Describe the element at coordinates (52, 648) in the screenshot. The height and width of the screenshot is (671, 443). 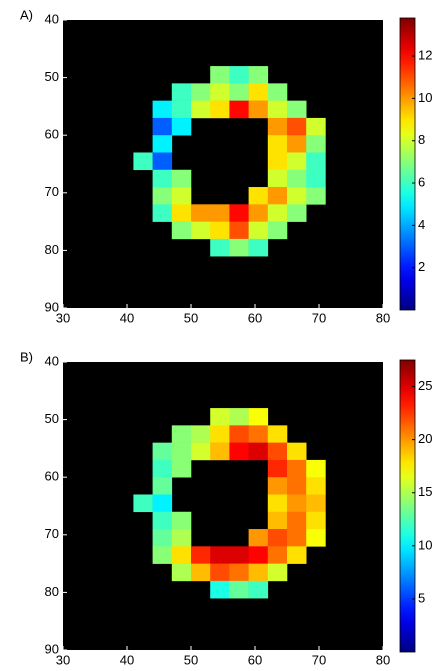
I see `y-tick-label: 90` at that location.